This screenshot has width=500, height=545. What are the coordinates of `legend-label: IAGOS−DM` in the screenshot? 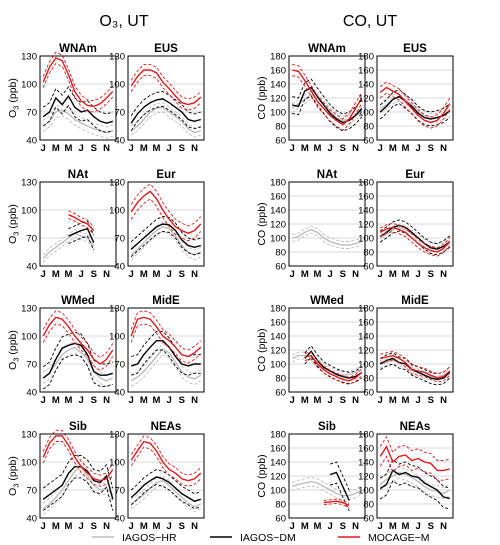 It's located at (268, 538).